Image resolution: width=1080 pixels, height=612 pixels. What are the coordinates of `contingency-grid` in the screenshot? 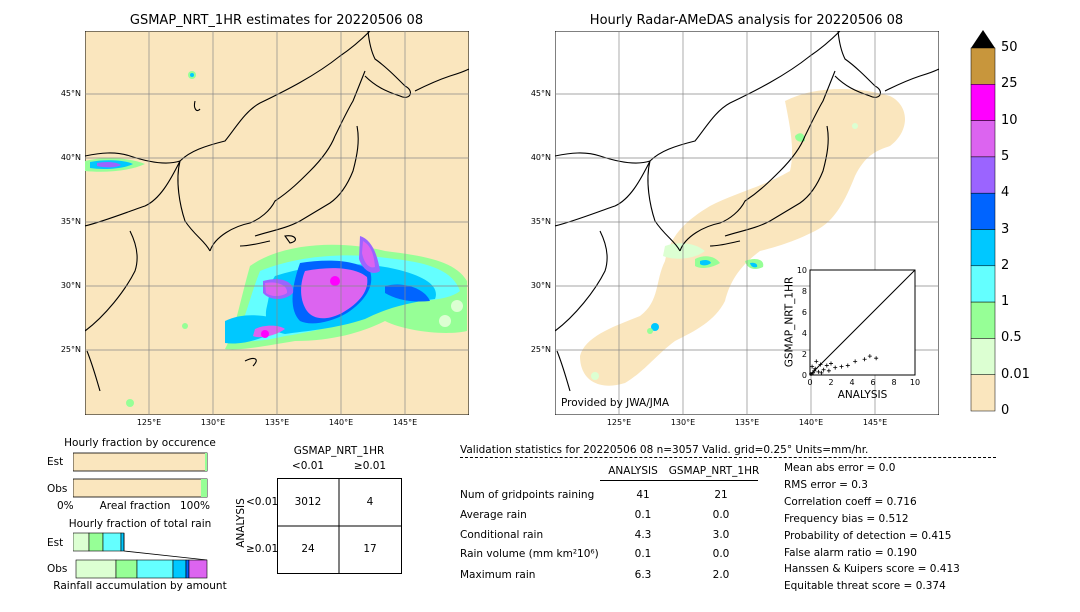 It's located at (339, 526).